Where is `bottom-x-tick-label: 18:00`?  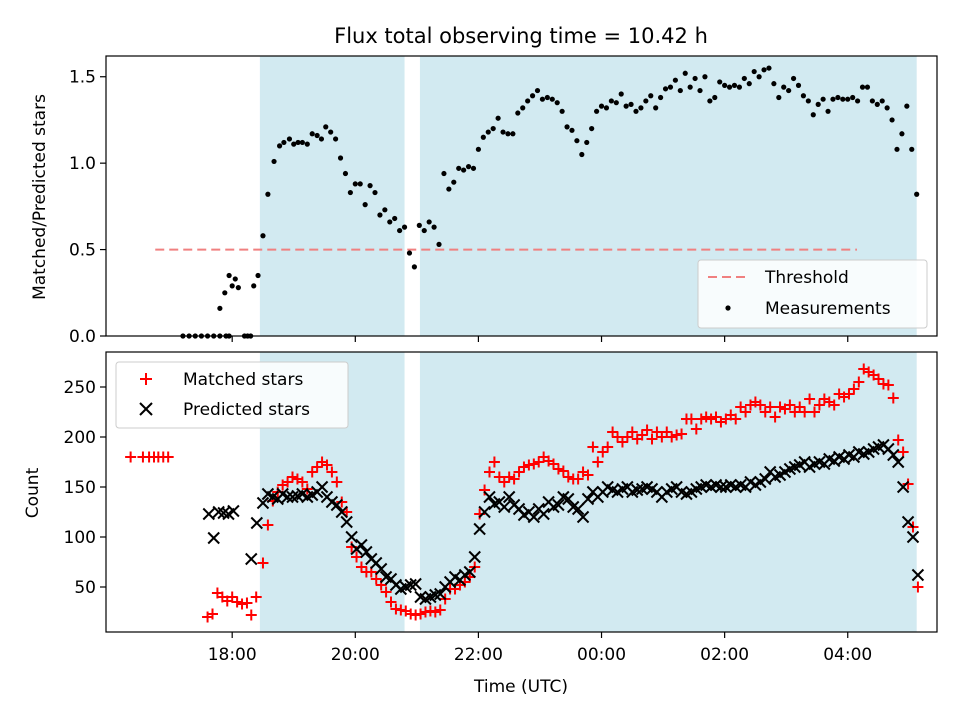
bottom-x-tick-label: 18:00 is located at coordinates (232, 655).